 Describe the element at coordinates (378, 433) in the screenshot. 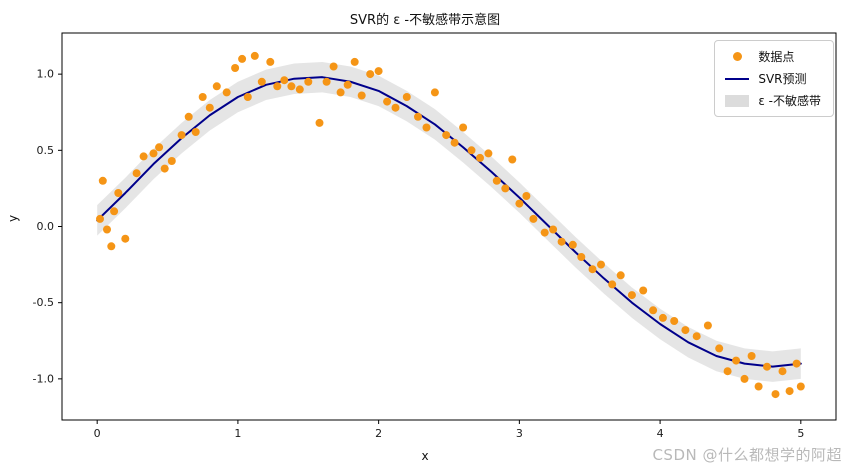

I see `svg-text: 2` at that location.